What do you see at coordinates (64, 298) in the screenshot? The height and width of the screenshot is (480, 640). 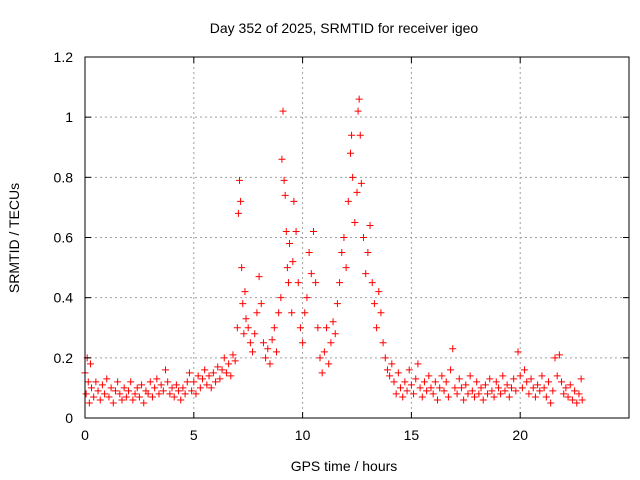 I see `y-tick-label: 0.4` at bounding box center [64, 298].